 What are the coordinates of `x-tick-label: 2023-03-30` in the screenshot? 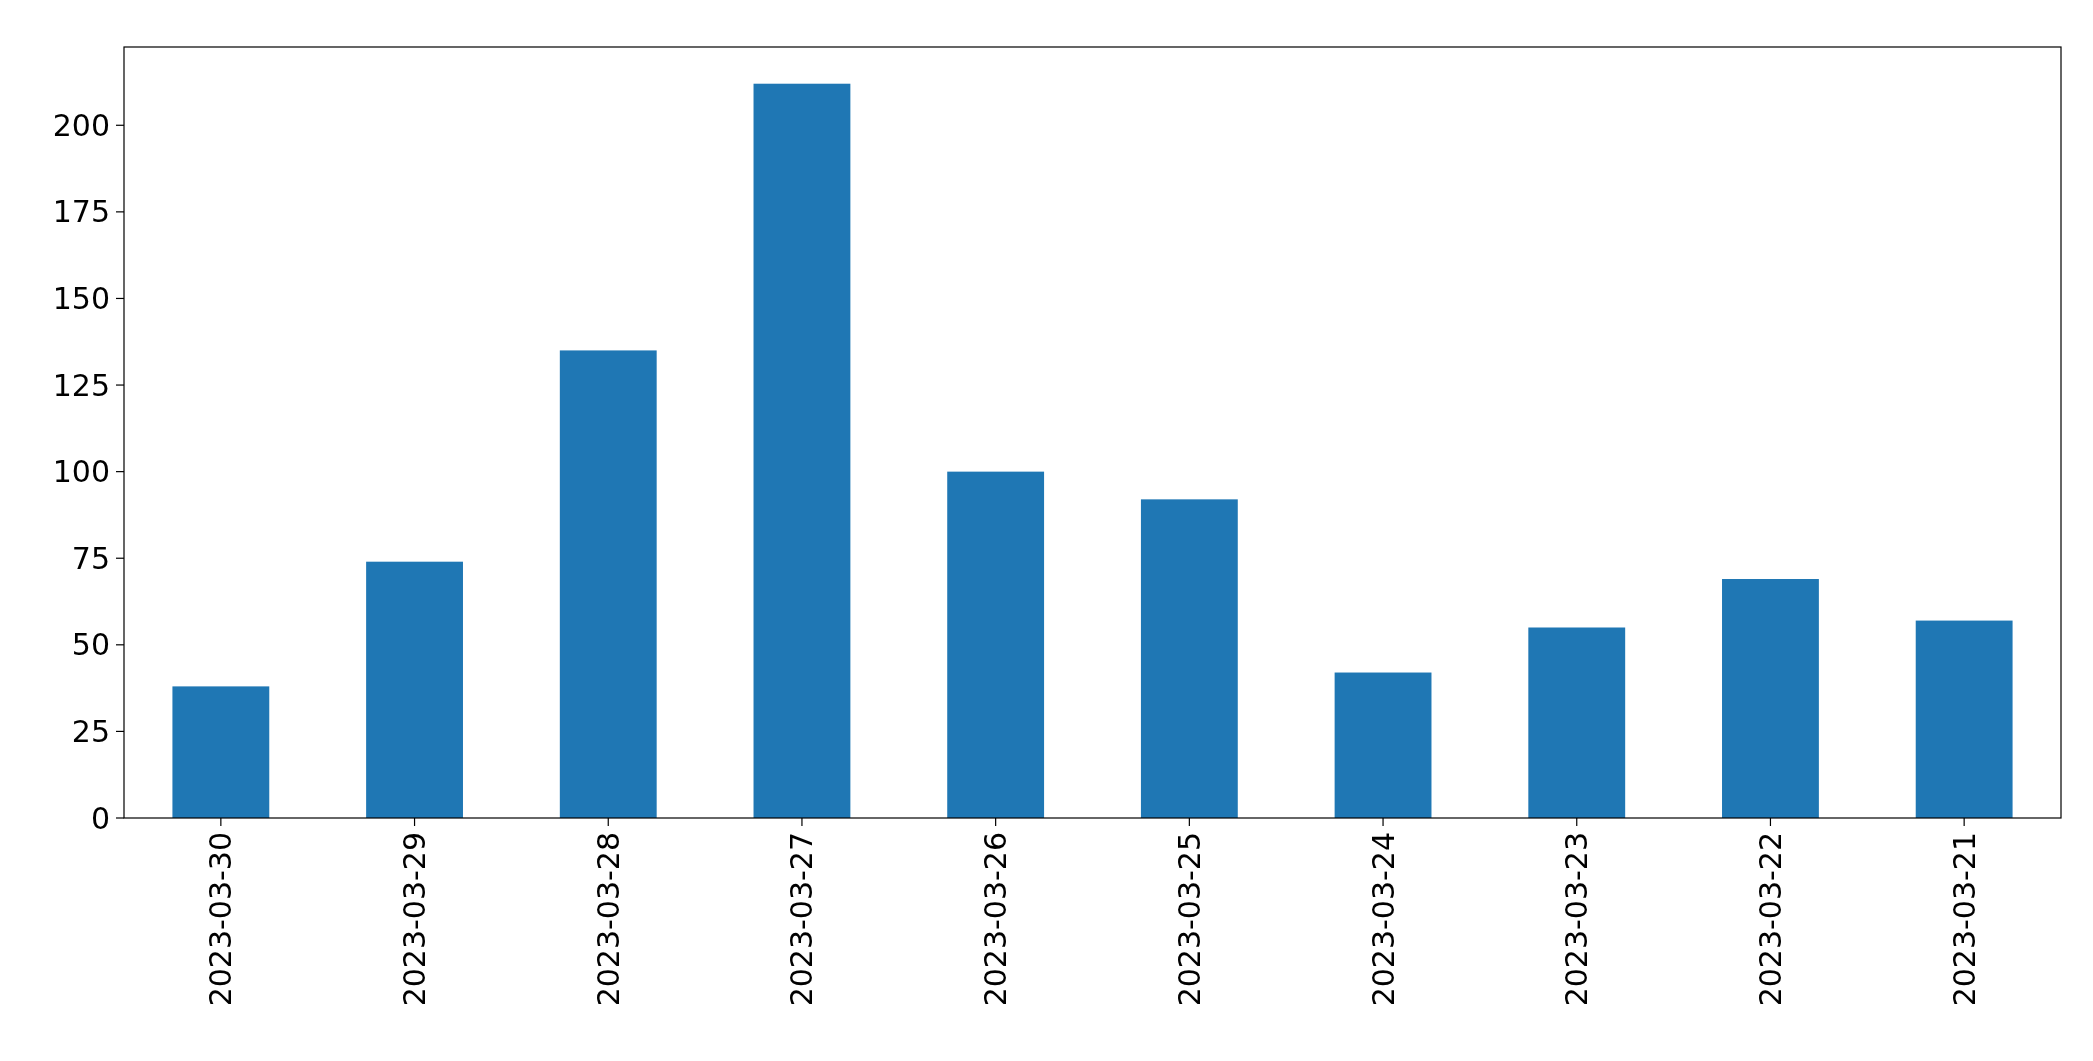 It's located at (221, 919).